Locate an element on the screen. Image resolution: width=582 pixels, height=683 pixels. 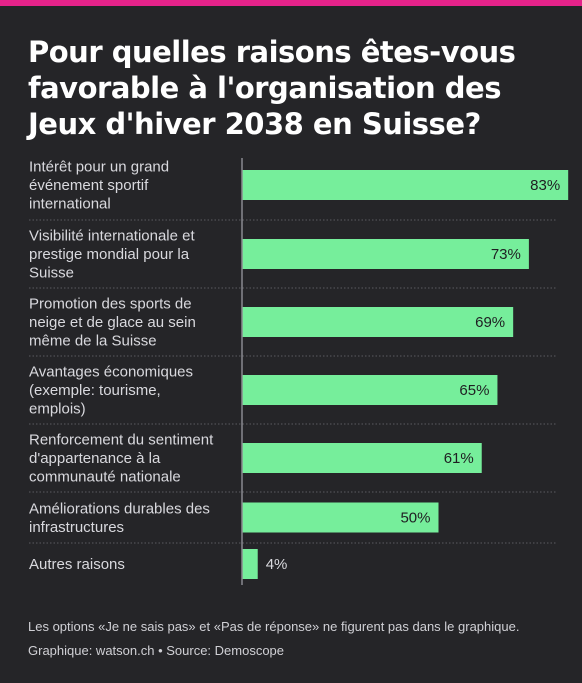
value-label: 83% is located at coordinates (545, 185).